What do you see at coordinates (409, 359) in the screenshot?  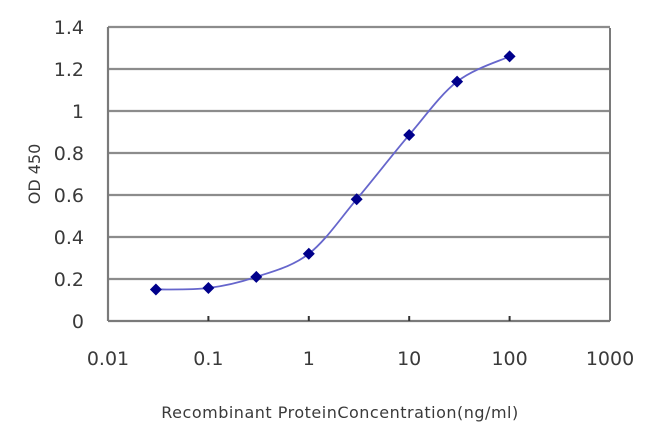 I see `x-tick-label: 10` at bounding box center [409, 359].